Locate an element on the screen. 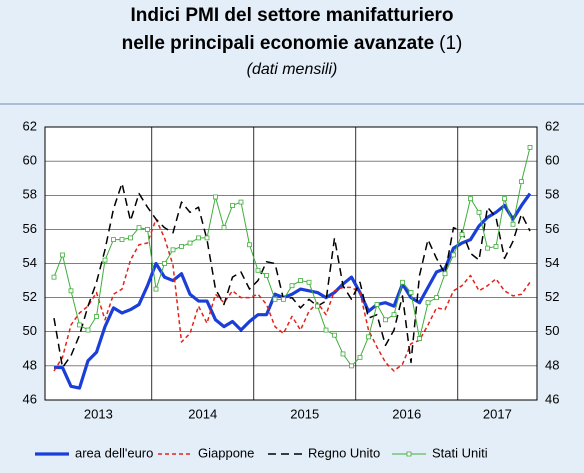 The height and width of the screenshot is (473, 584). x-tick-label: 2015 is located at coordinates (304, 413).